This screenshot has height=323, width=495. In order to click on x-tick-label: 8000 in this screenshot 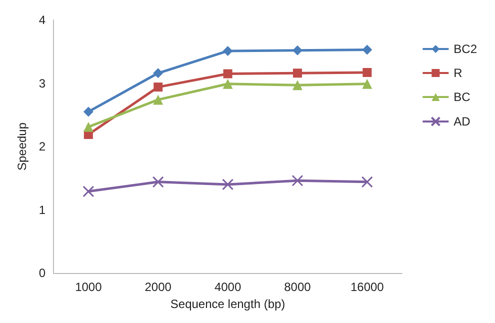, I will do `click(298, 287)`.